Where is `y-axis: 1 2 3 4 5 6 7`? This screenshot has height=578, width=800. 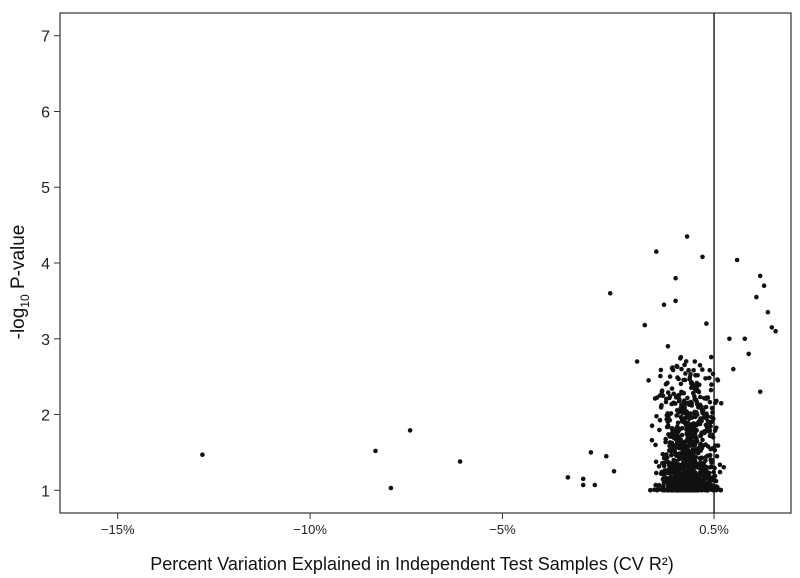
y-axis: 1 2 3 4 5 6 7 is located at coordinates (50, 264).